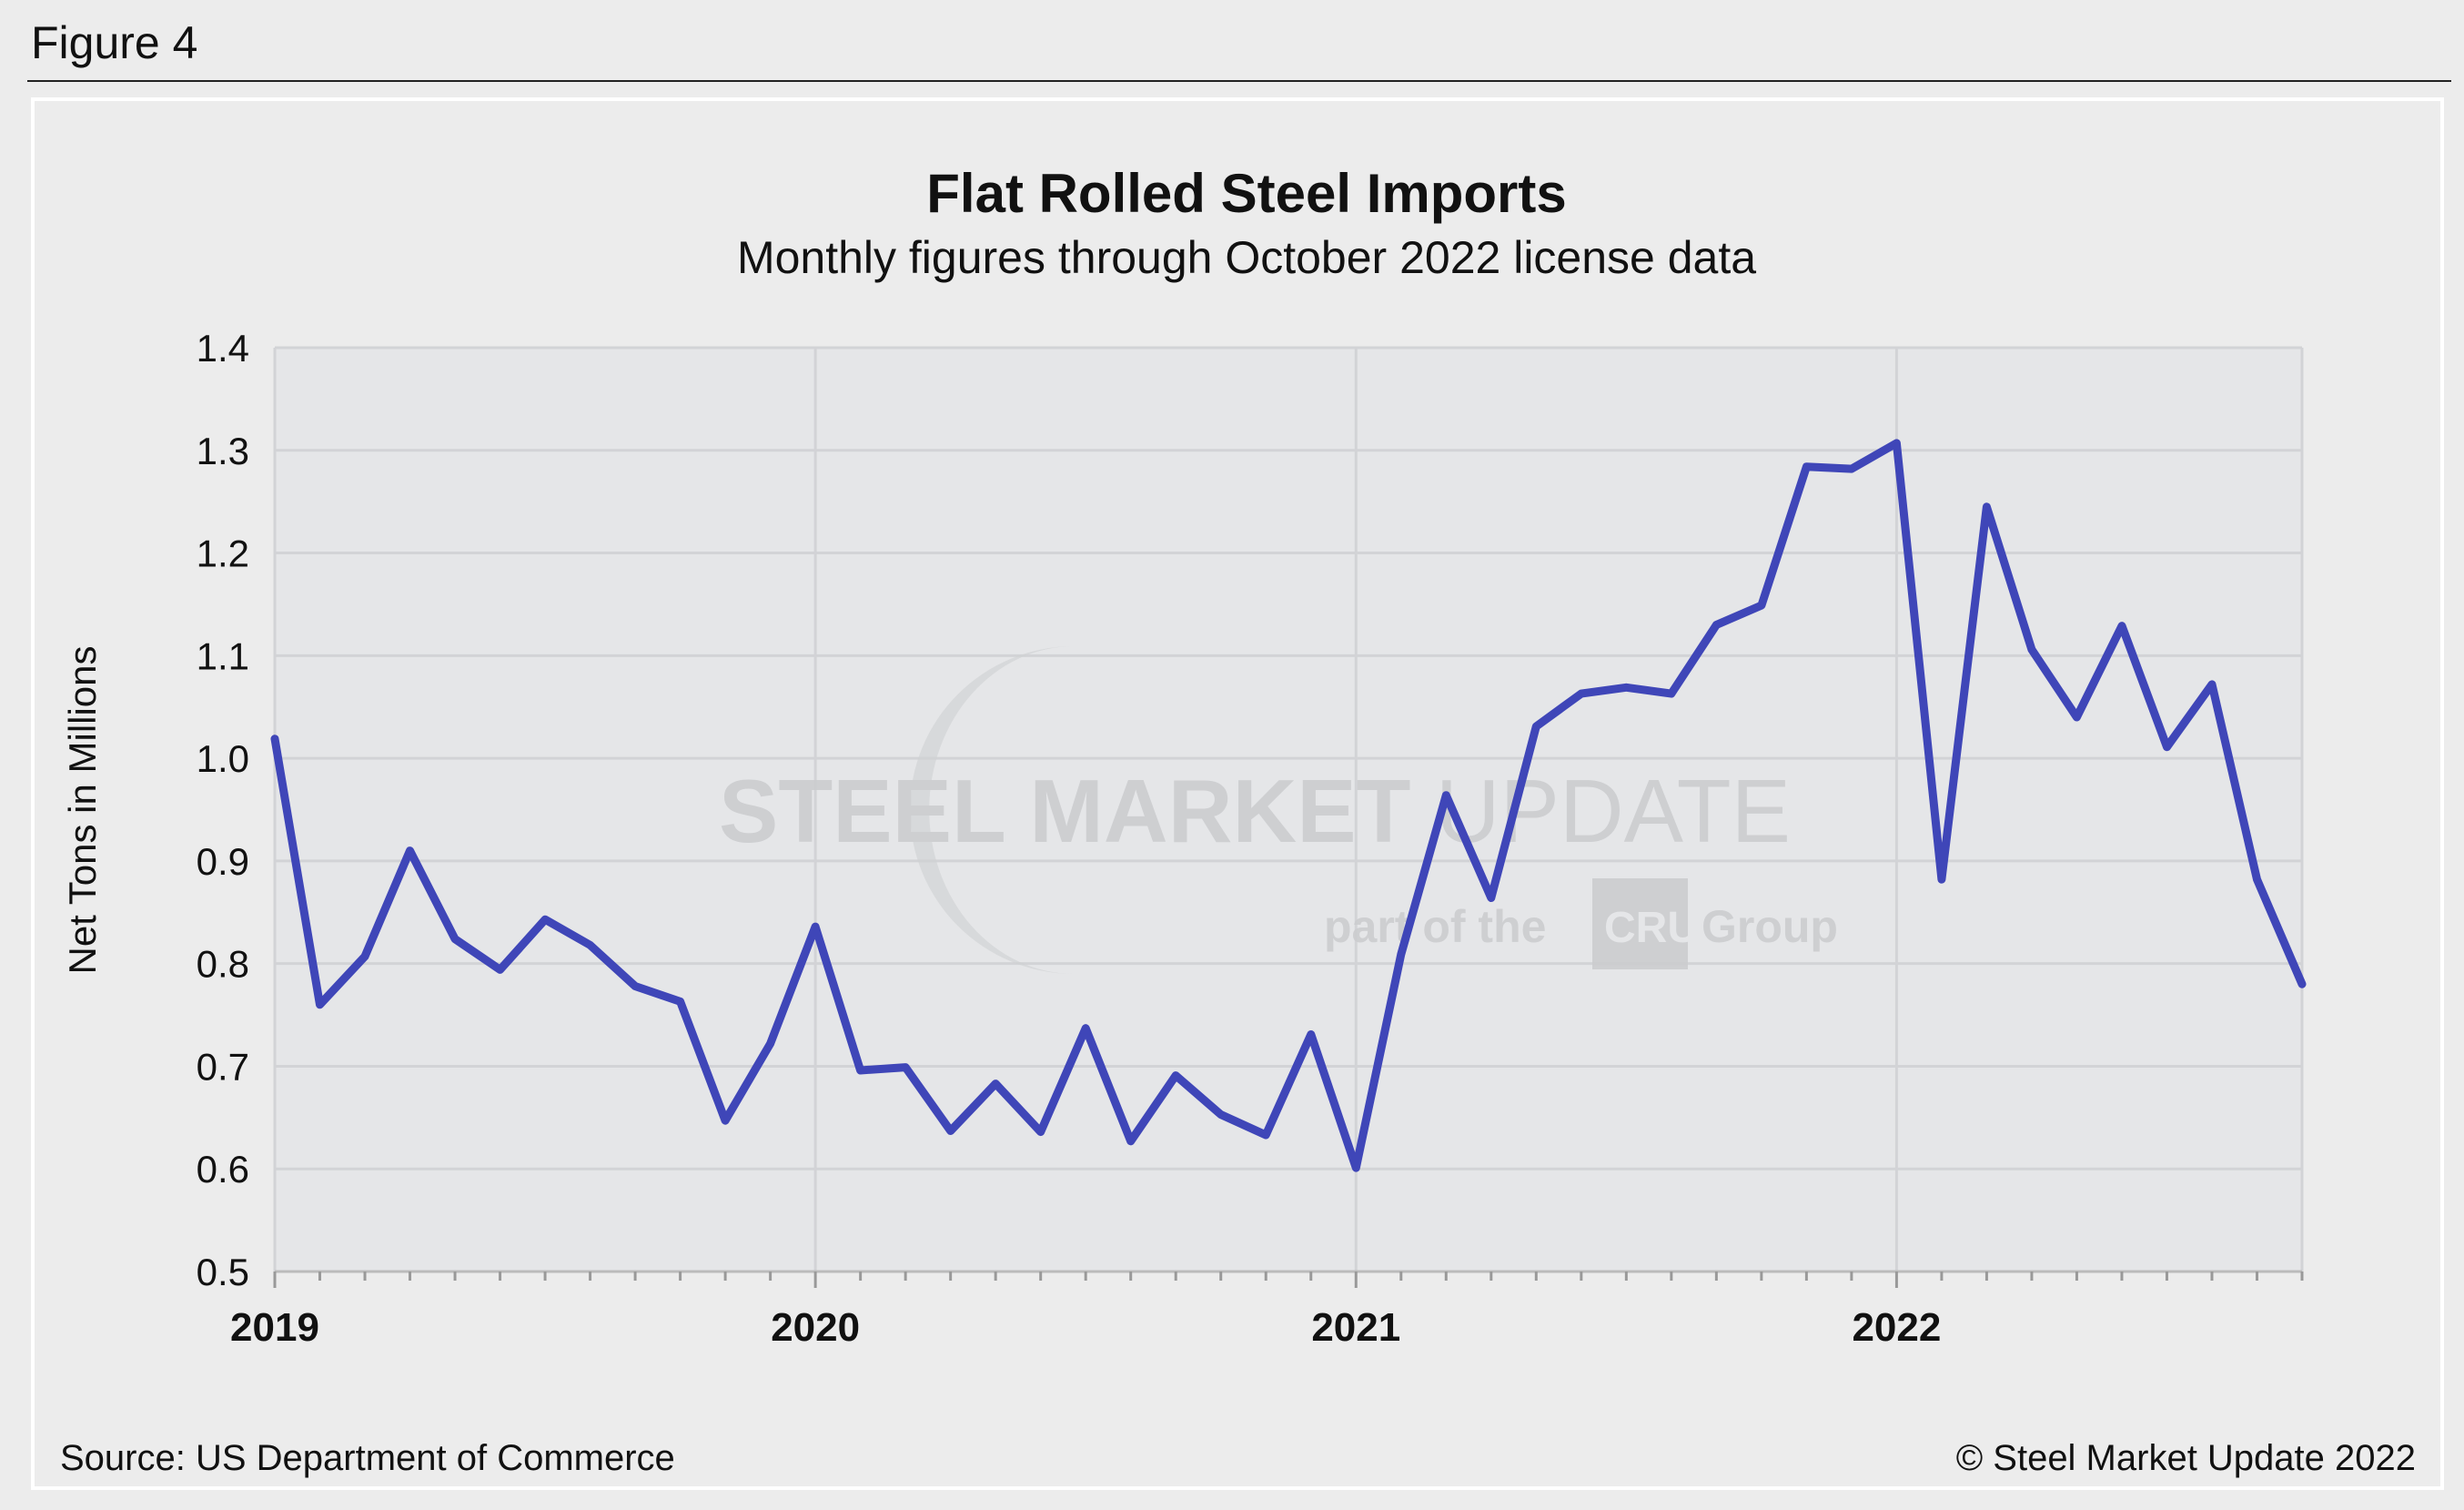  I want to click on watermark-group-text: Group, so click(1770, 927).